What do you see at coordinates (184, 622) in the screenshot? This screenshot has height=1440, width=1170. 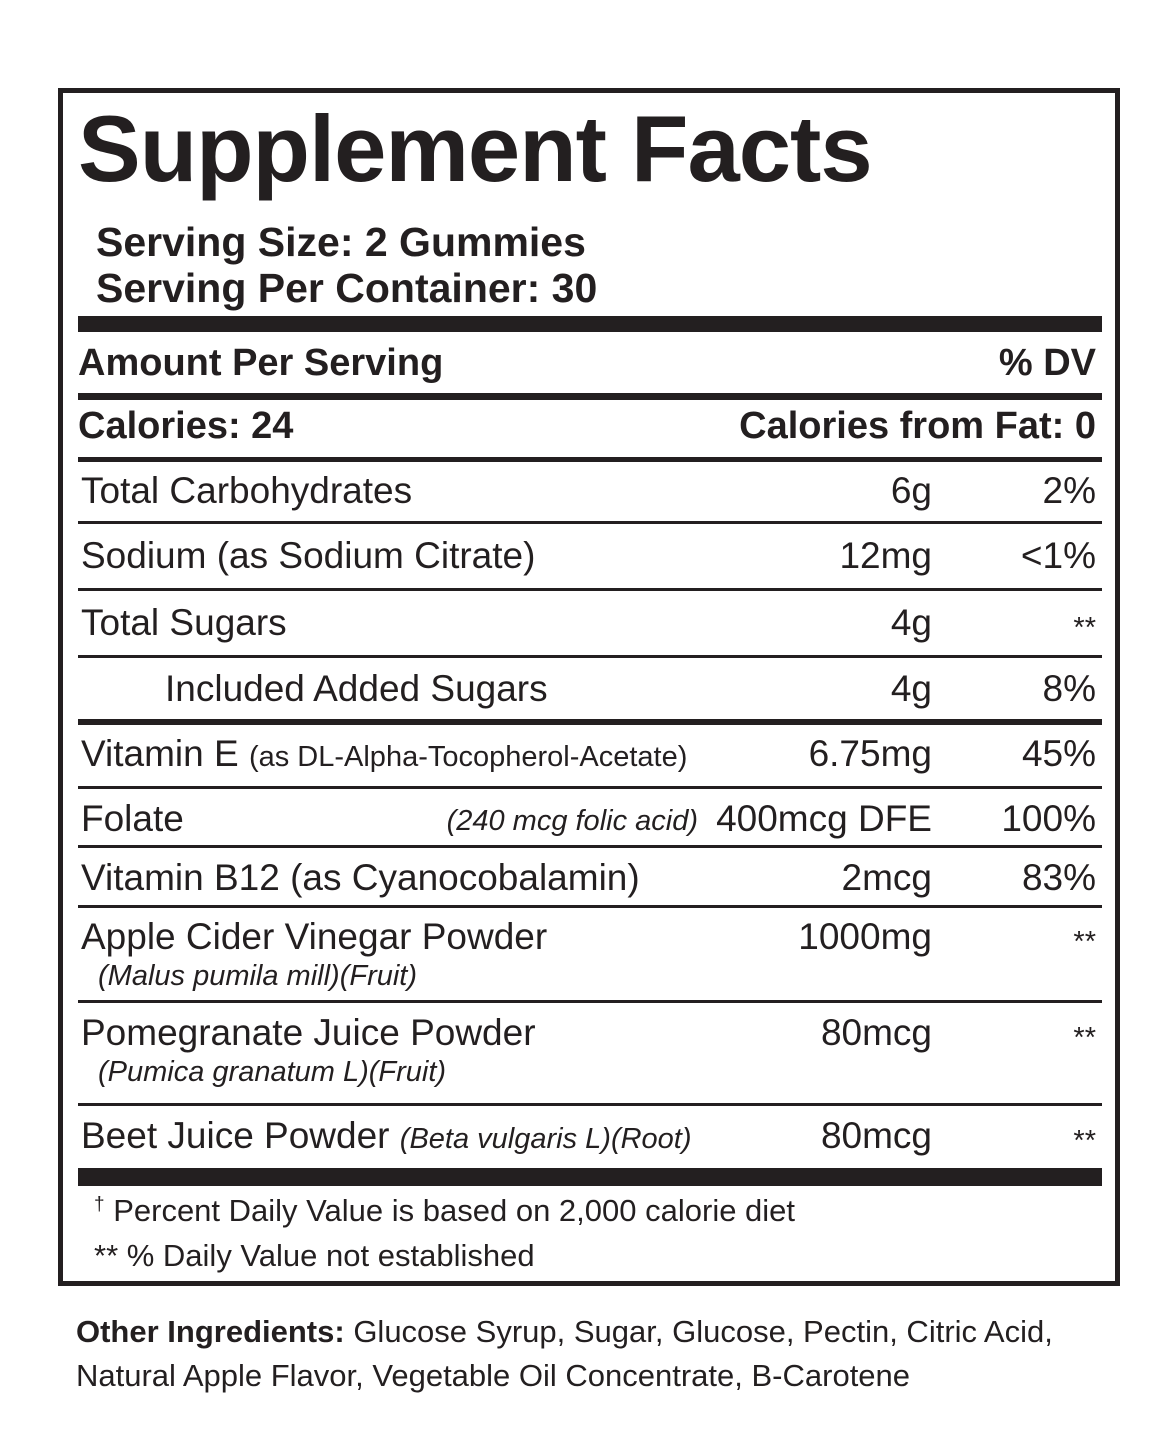 I see `nutrient-name: Total Sugars` at bounding box center [184, 622].